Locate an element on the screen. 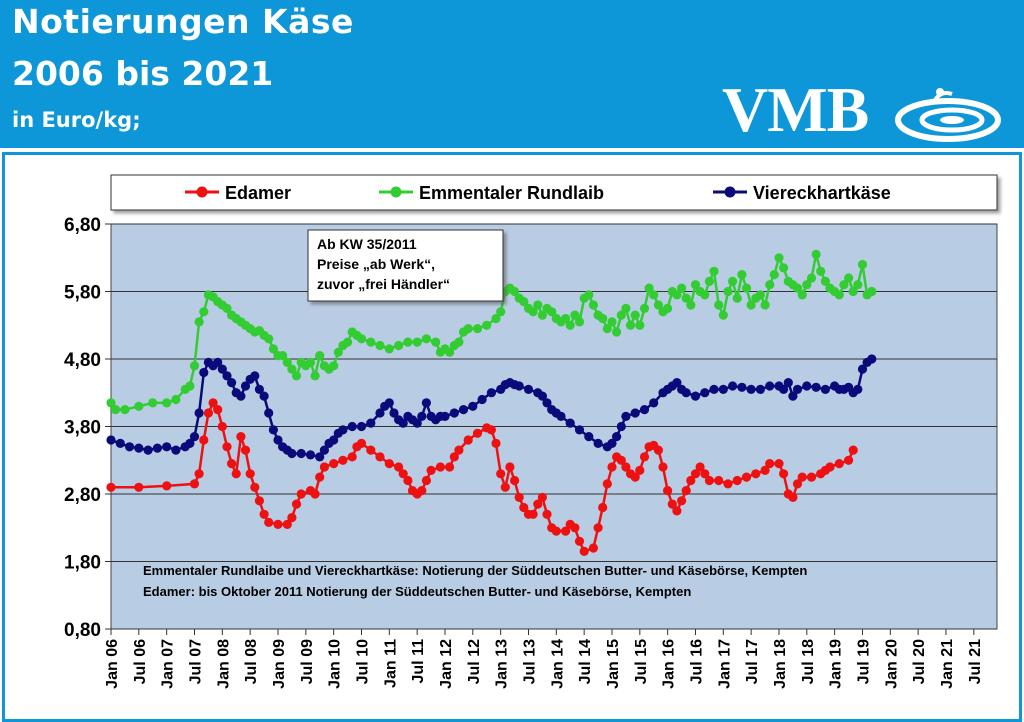  x-tick-label: Jul 06 is located at coordinates (140, 661).